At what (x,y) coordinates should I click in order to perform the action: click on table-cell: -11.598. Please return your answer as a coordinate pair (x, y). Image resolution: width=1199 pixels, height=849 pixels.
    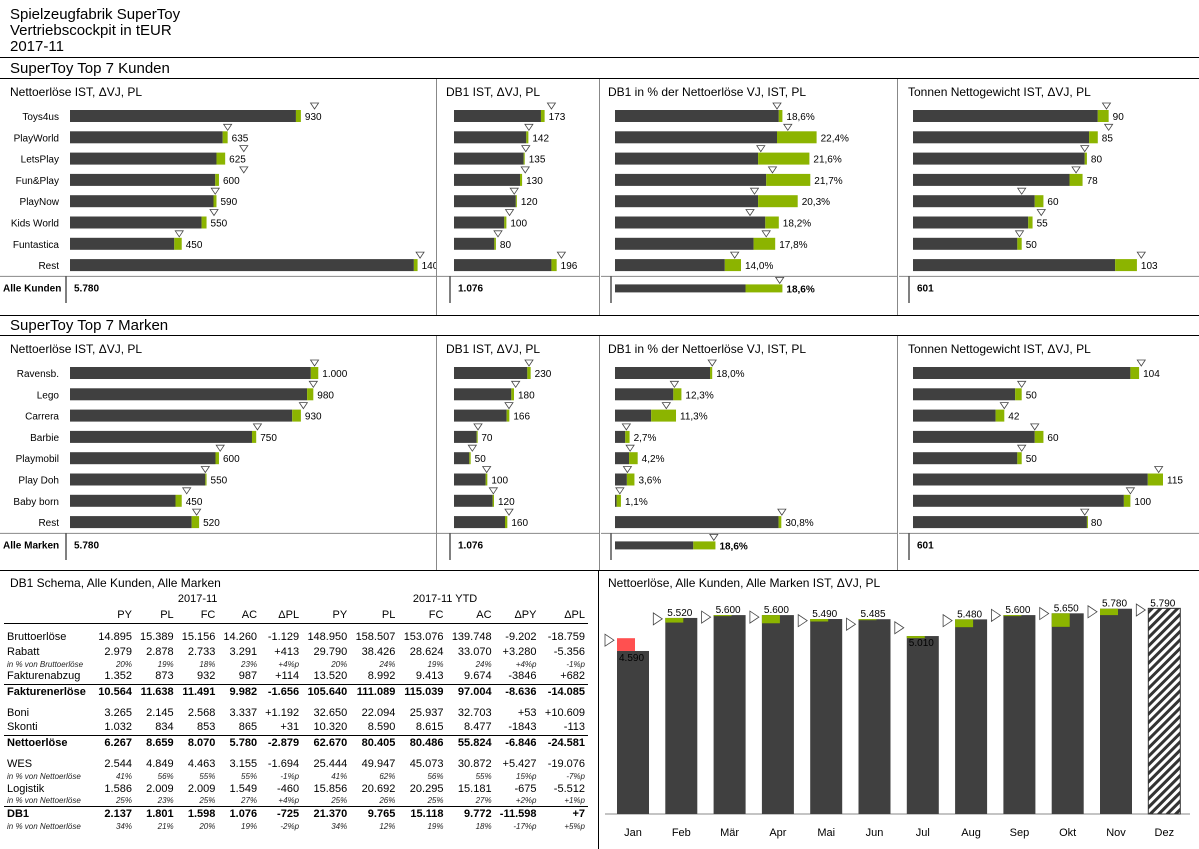
    Looking at the image, I should click on (517, 813).